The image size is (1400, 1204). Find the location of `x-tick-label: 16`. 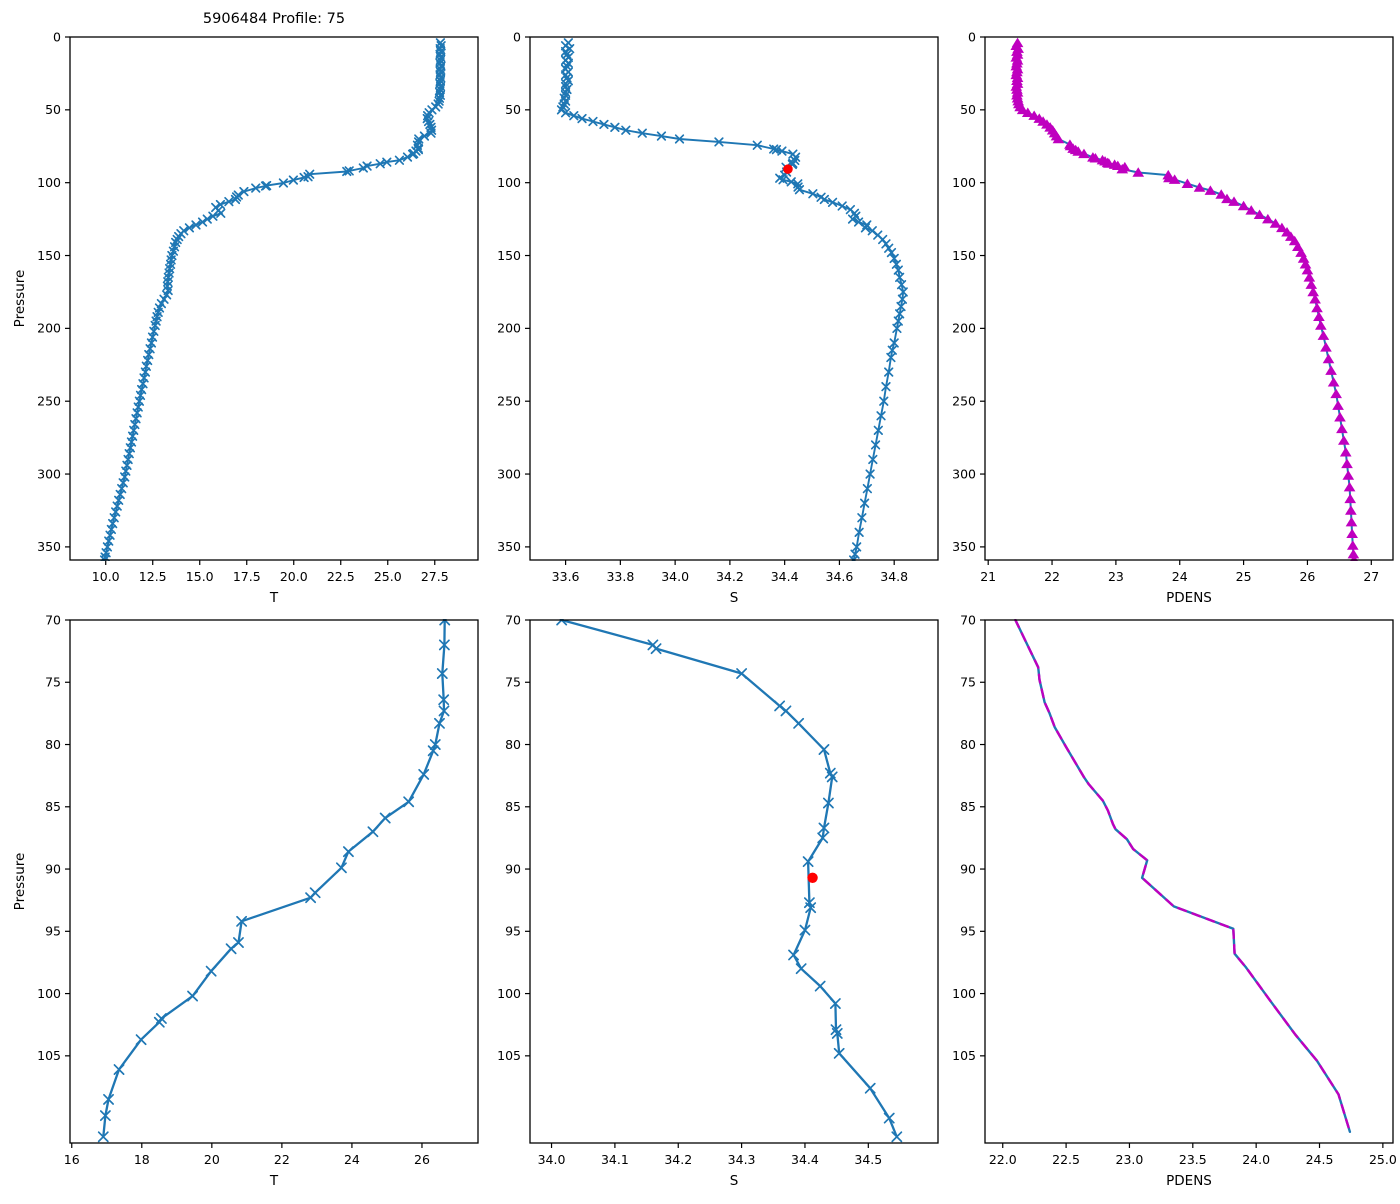

x-tick-label: 16 is located at coordinates (72, 1159).